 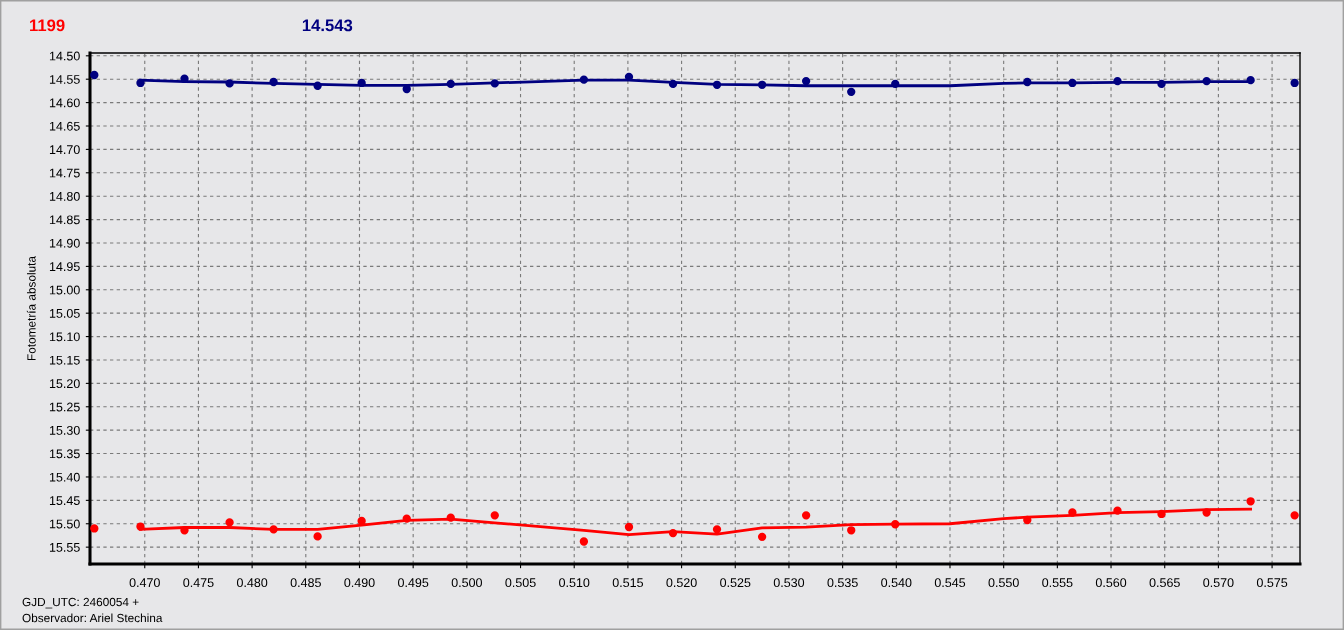 I want to click on y-tick-label: 15.25, so click(x=64, y=407).